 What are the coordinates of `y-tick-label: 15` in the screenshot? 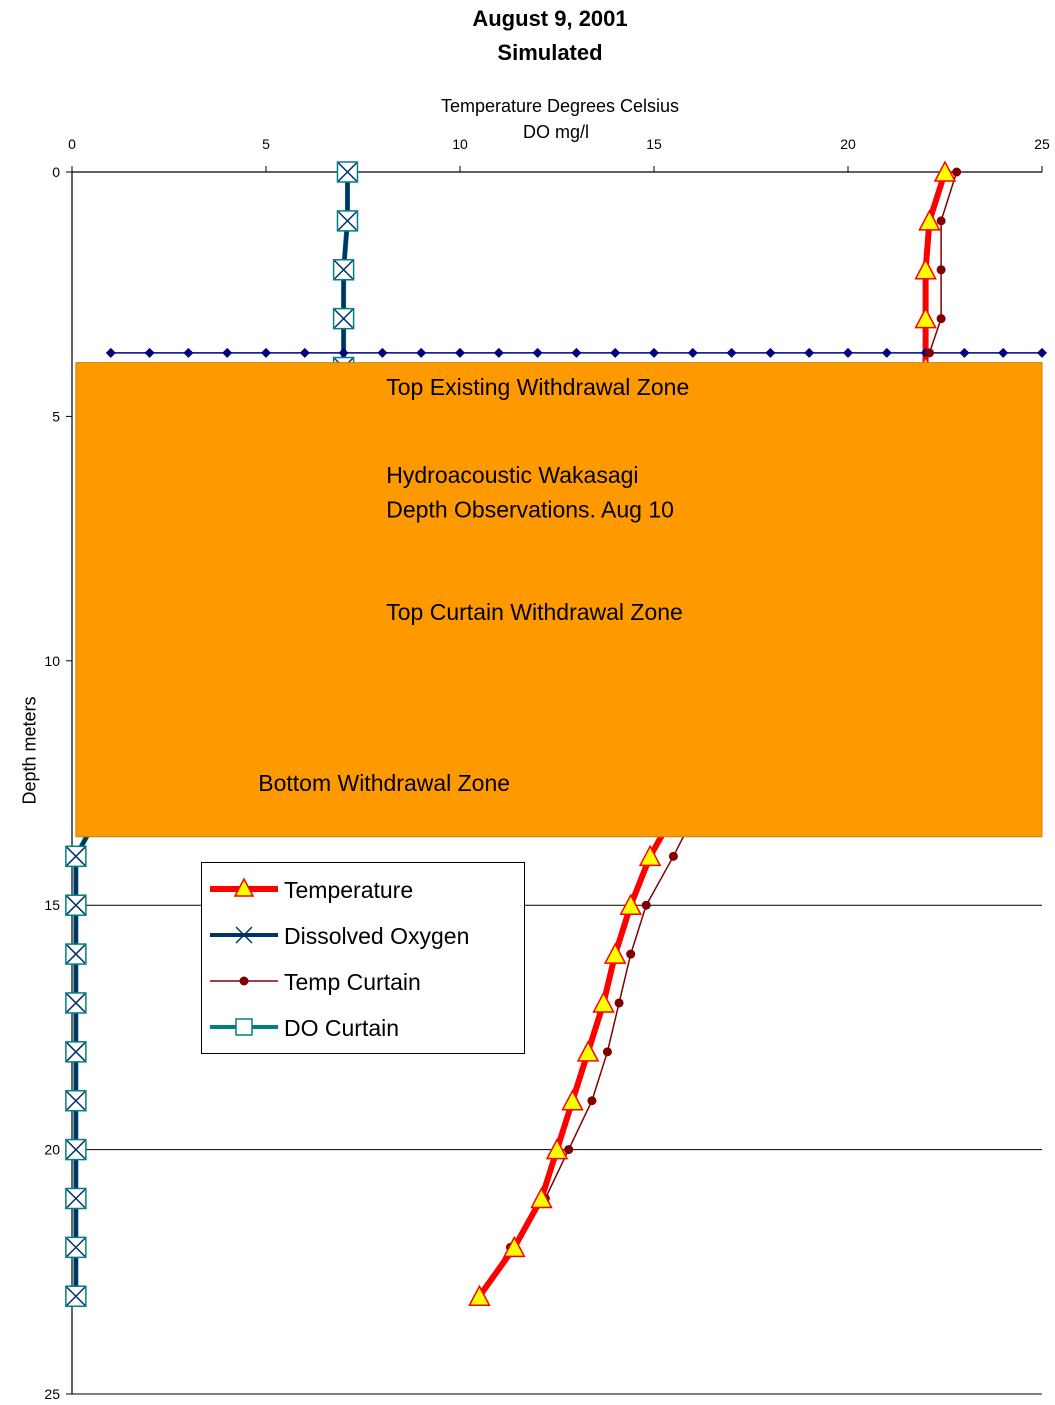 It's located at (52, 905).